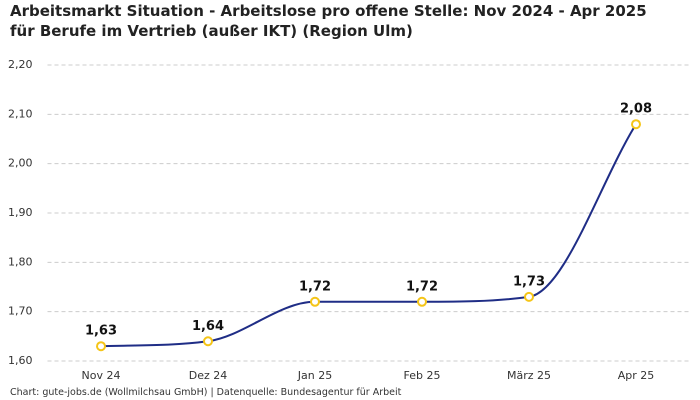  I want to click on value-label: 1,63, so click(101, 331).